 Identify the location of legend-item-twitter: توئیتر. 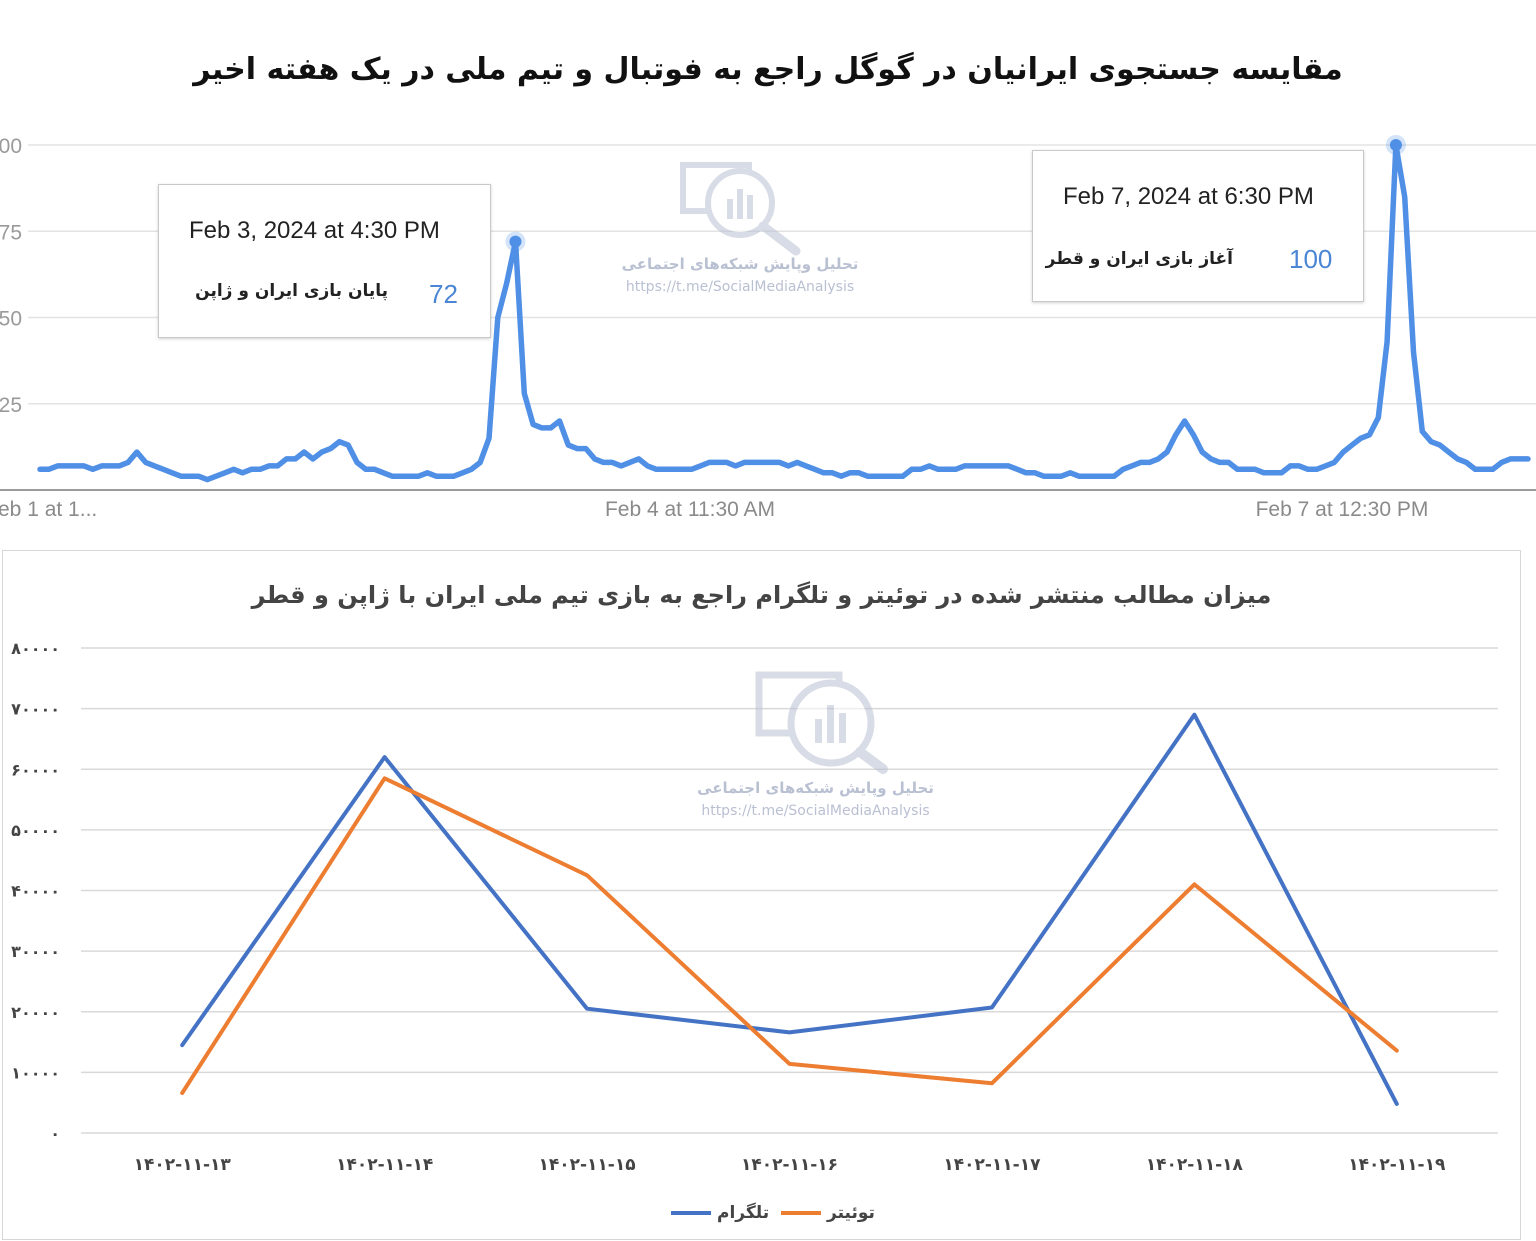
(828, 1213).